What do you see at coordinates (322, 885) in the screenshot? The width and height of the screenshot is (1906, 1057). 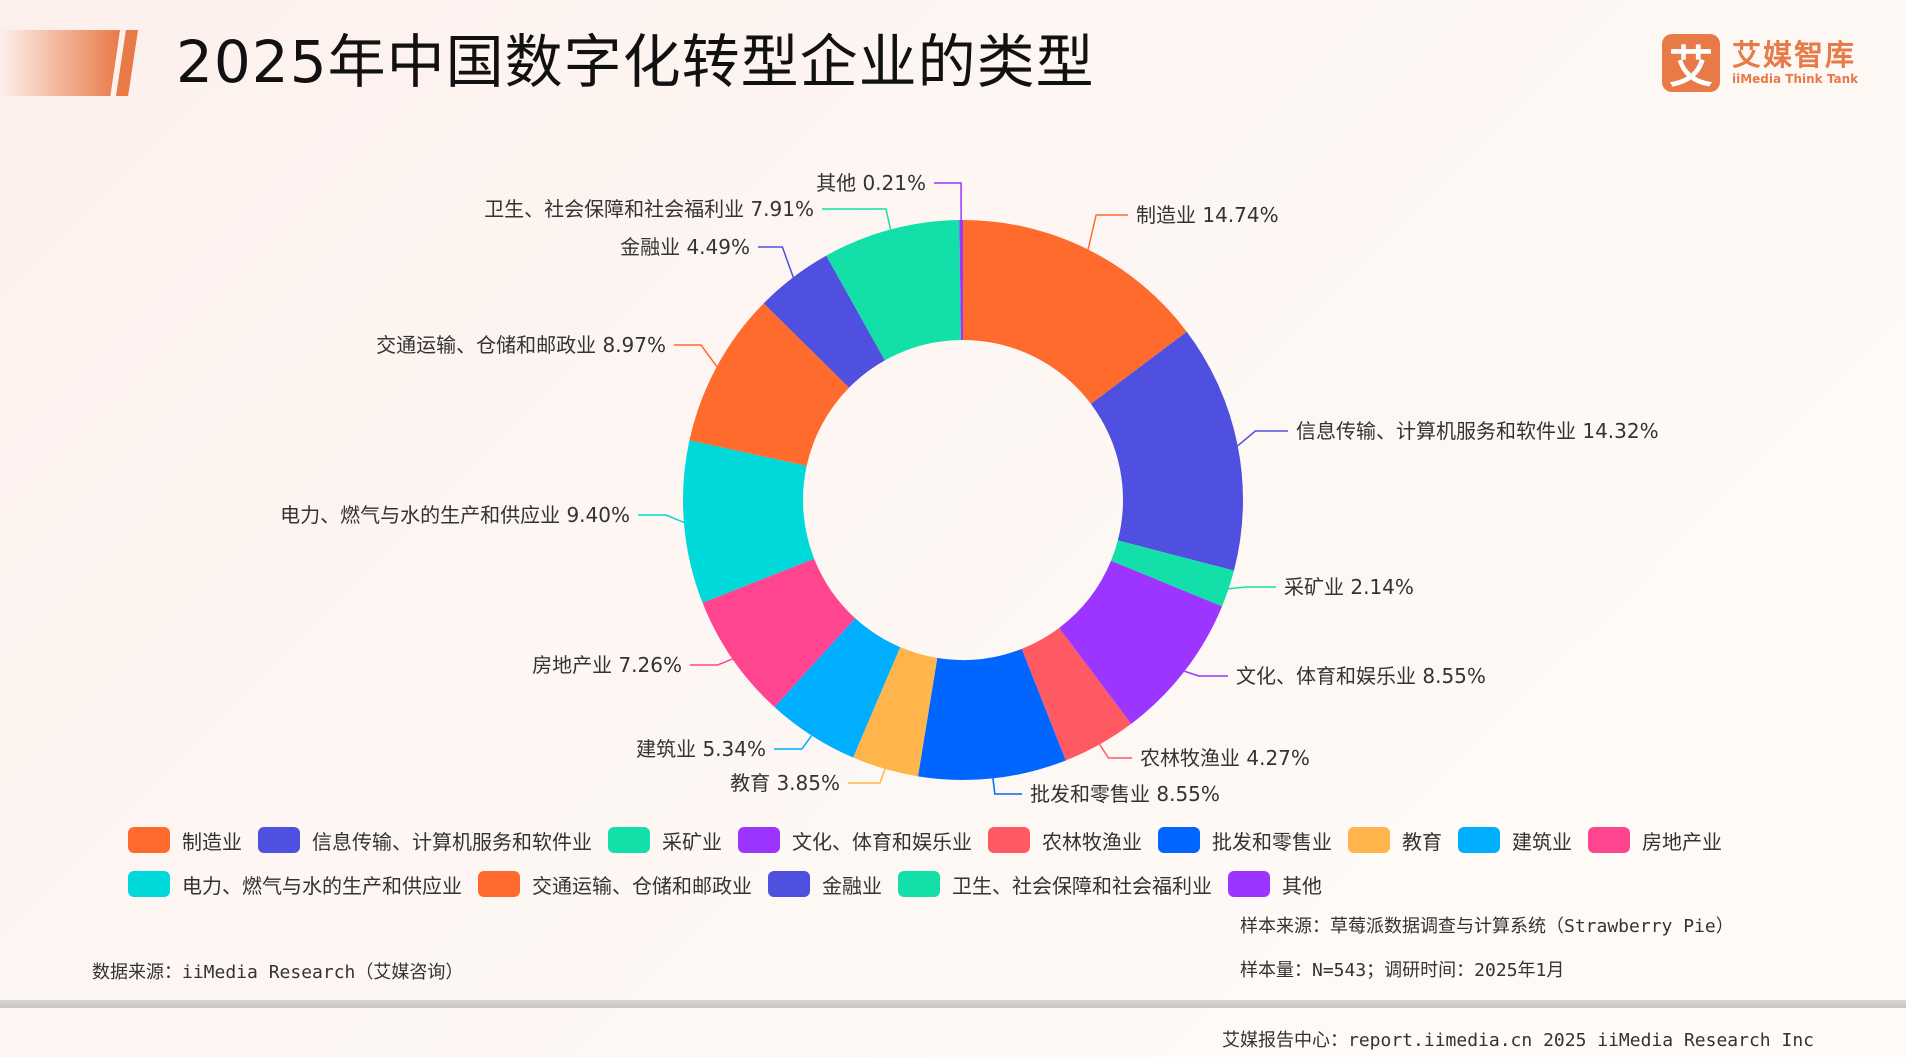 I see `legend-label: 电力、燃气与水的生产和供应业` at bounding box center [322, 885].